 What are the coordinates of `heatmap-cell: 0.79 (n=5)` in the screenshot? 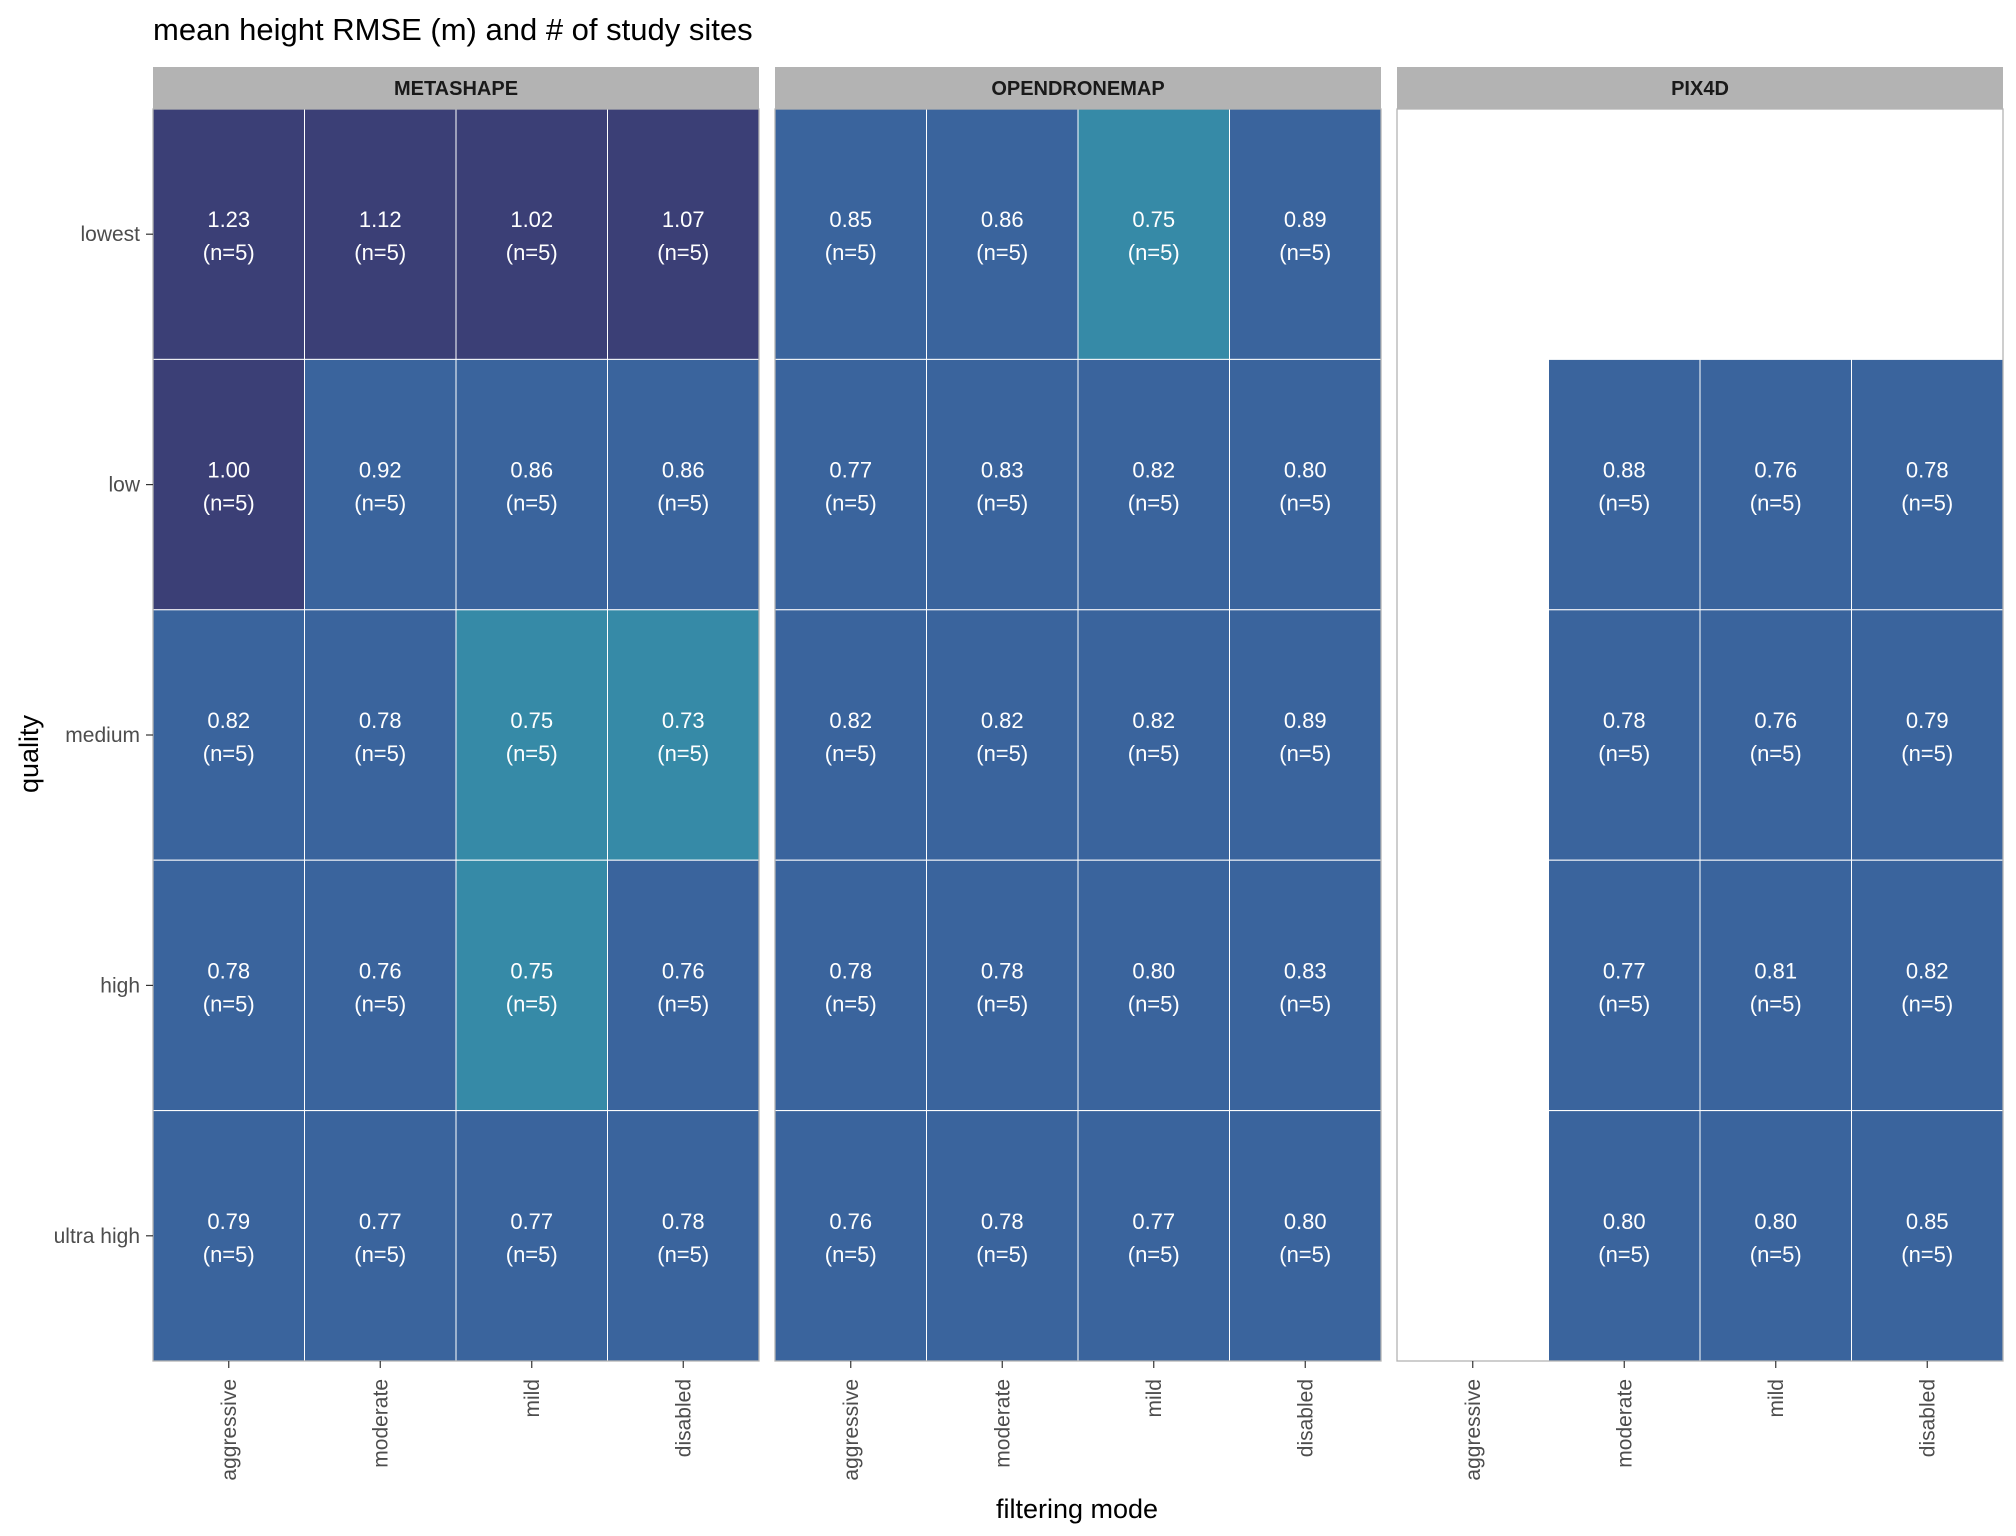 It's located at (228, 1236).